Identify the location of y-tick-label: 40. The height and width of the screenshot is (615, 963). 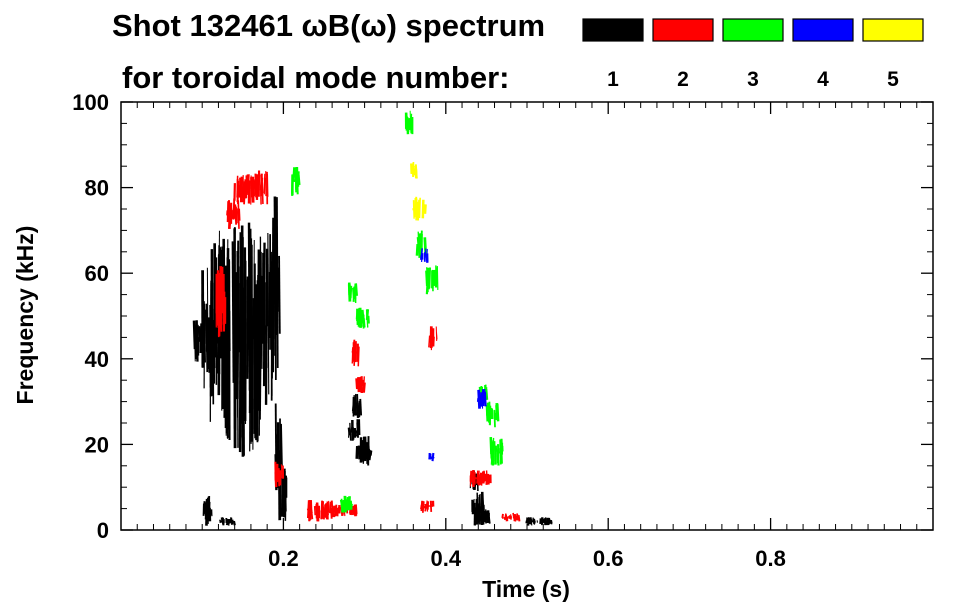
(97, 359).